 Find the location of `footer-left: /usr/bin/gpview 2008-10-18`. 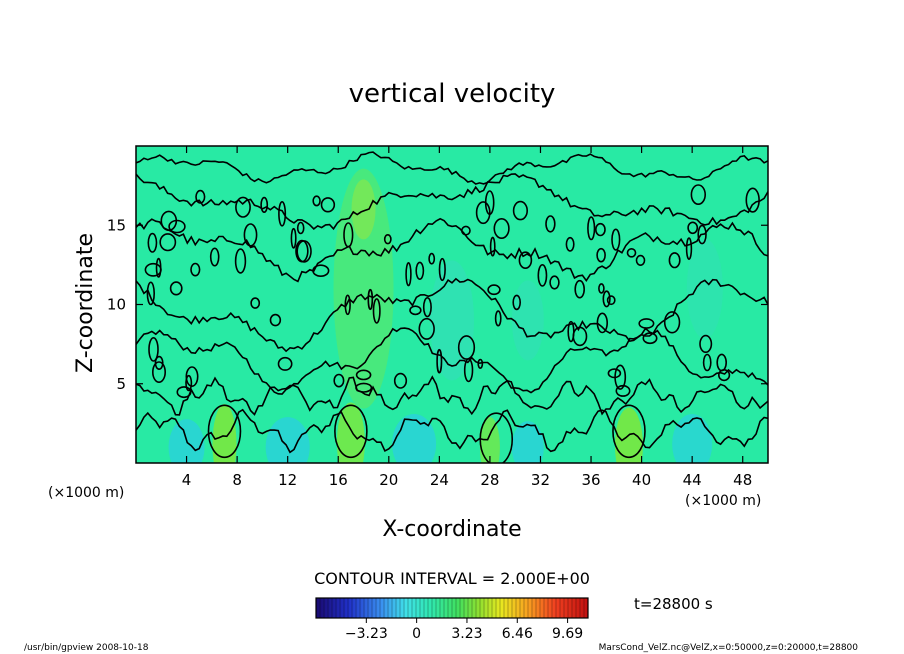

footer-left: /usr/bin/gpview 2008-10-18 is located at coordinates (86, 648).